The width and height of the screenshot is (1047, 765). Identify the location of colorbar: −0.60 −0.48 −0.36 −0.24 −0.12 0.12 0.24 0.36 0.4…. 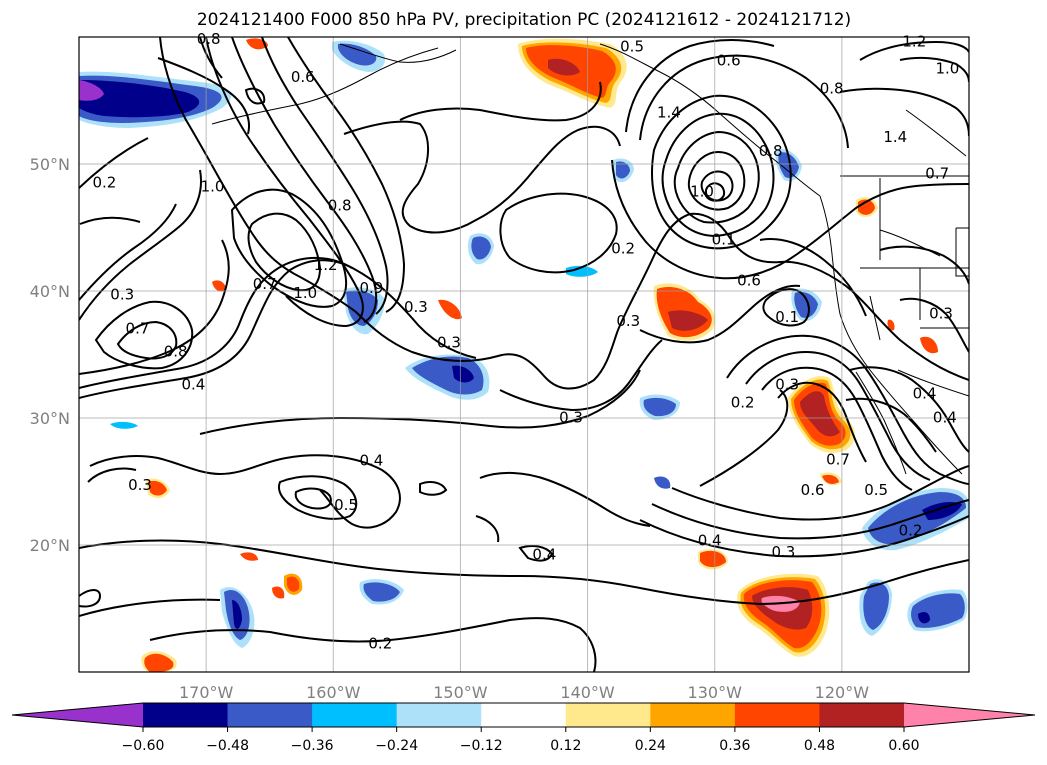
(523, 728).